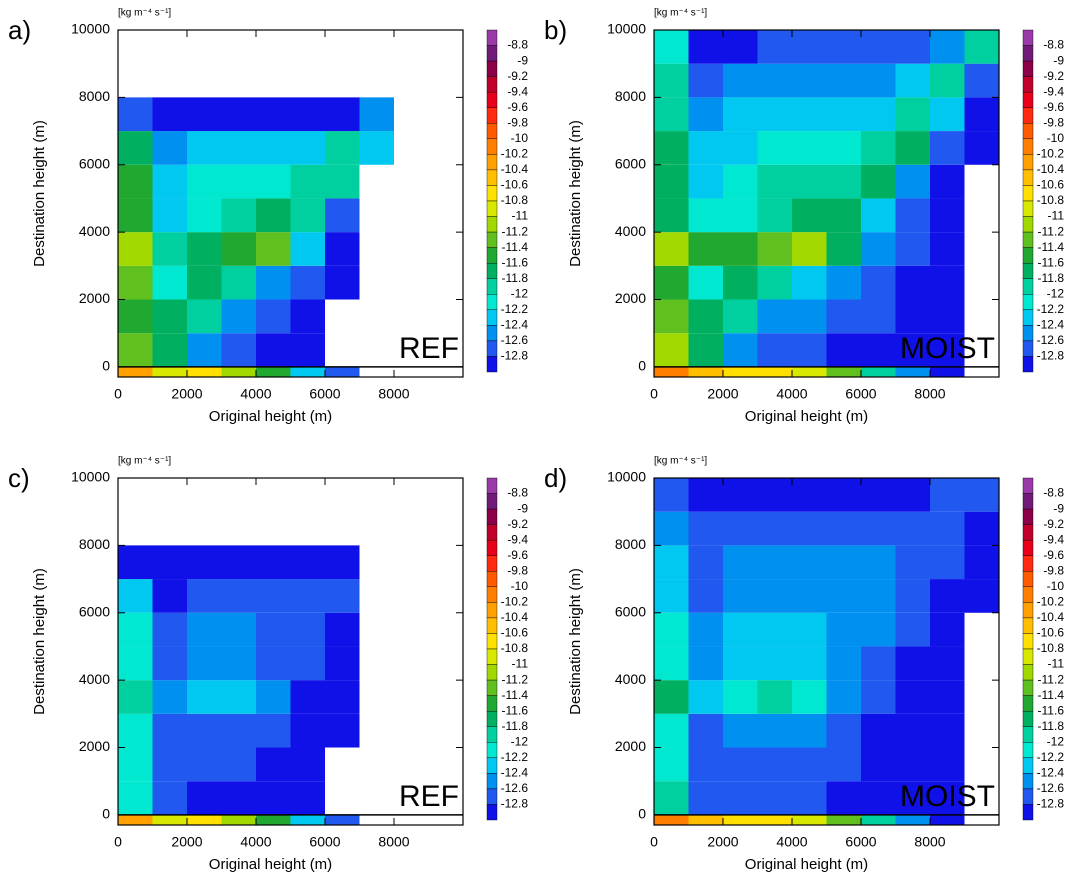  What do you see at coordinates (630, 746) in the screenshot?
I see `y-tick-label: 2000` at bounding box center [630, 746].